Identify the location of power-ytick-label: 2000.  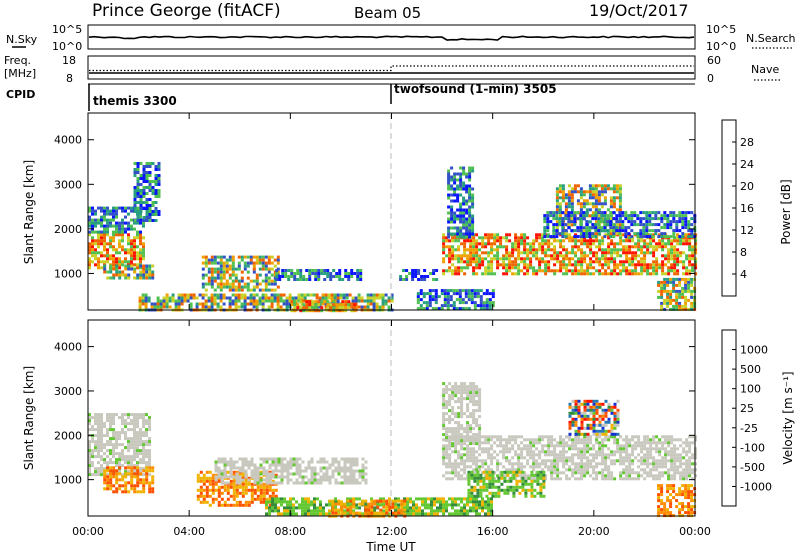
(68, 229).